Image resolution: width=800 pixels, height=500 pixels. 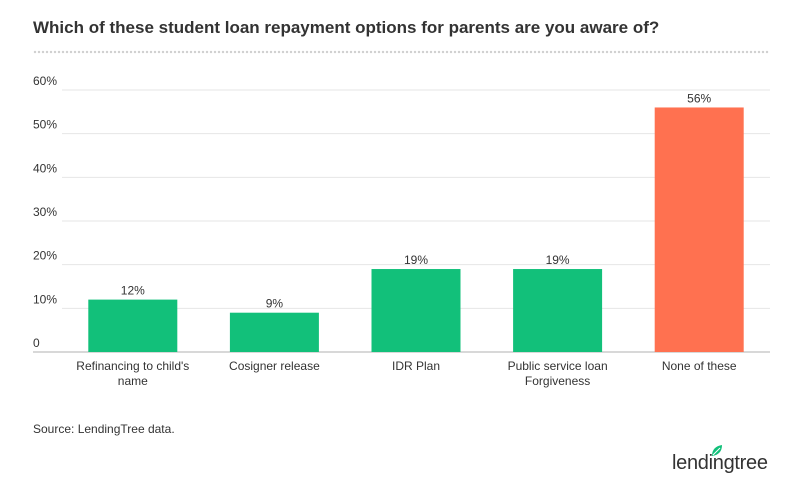 What do you see at coordinates (45, 212) in the screenshot?
I see `y-tick-label: 30%` at bounding box center [45, 212].